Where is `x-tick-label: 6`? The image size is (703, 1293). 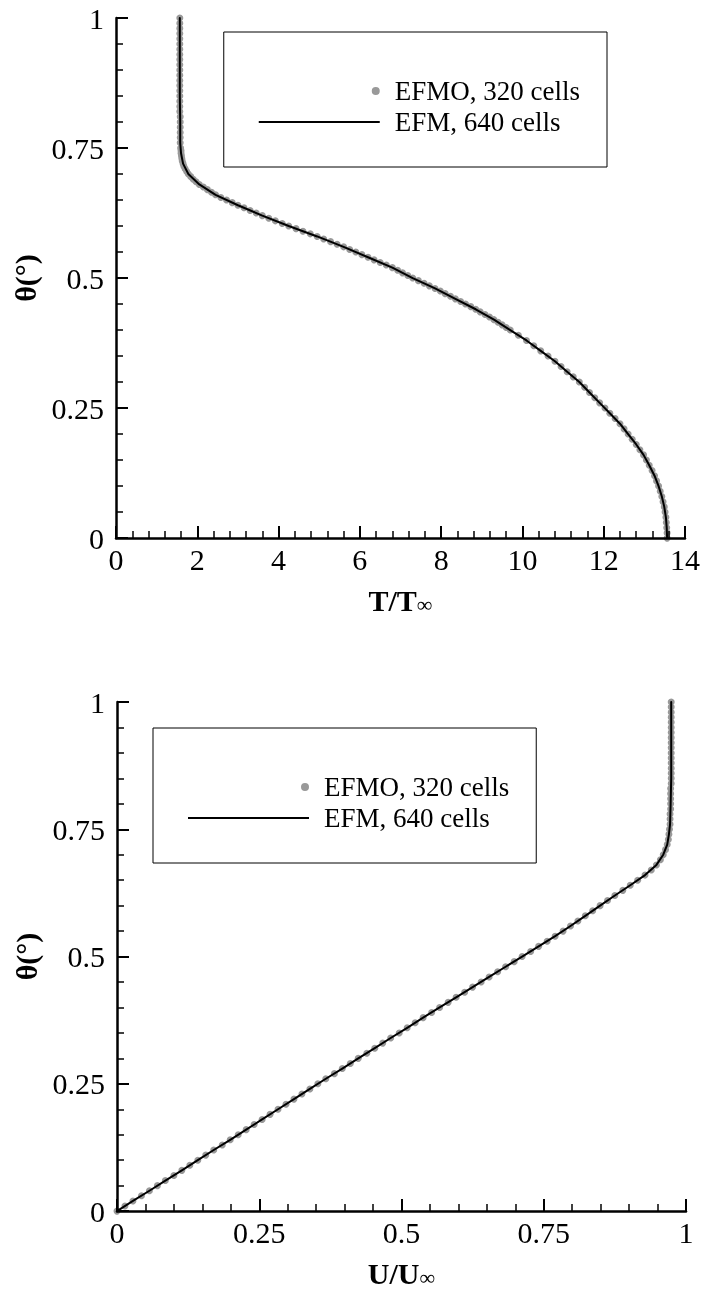 x-tick-label: 6 is located at coordinates (360, 559).